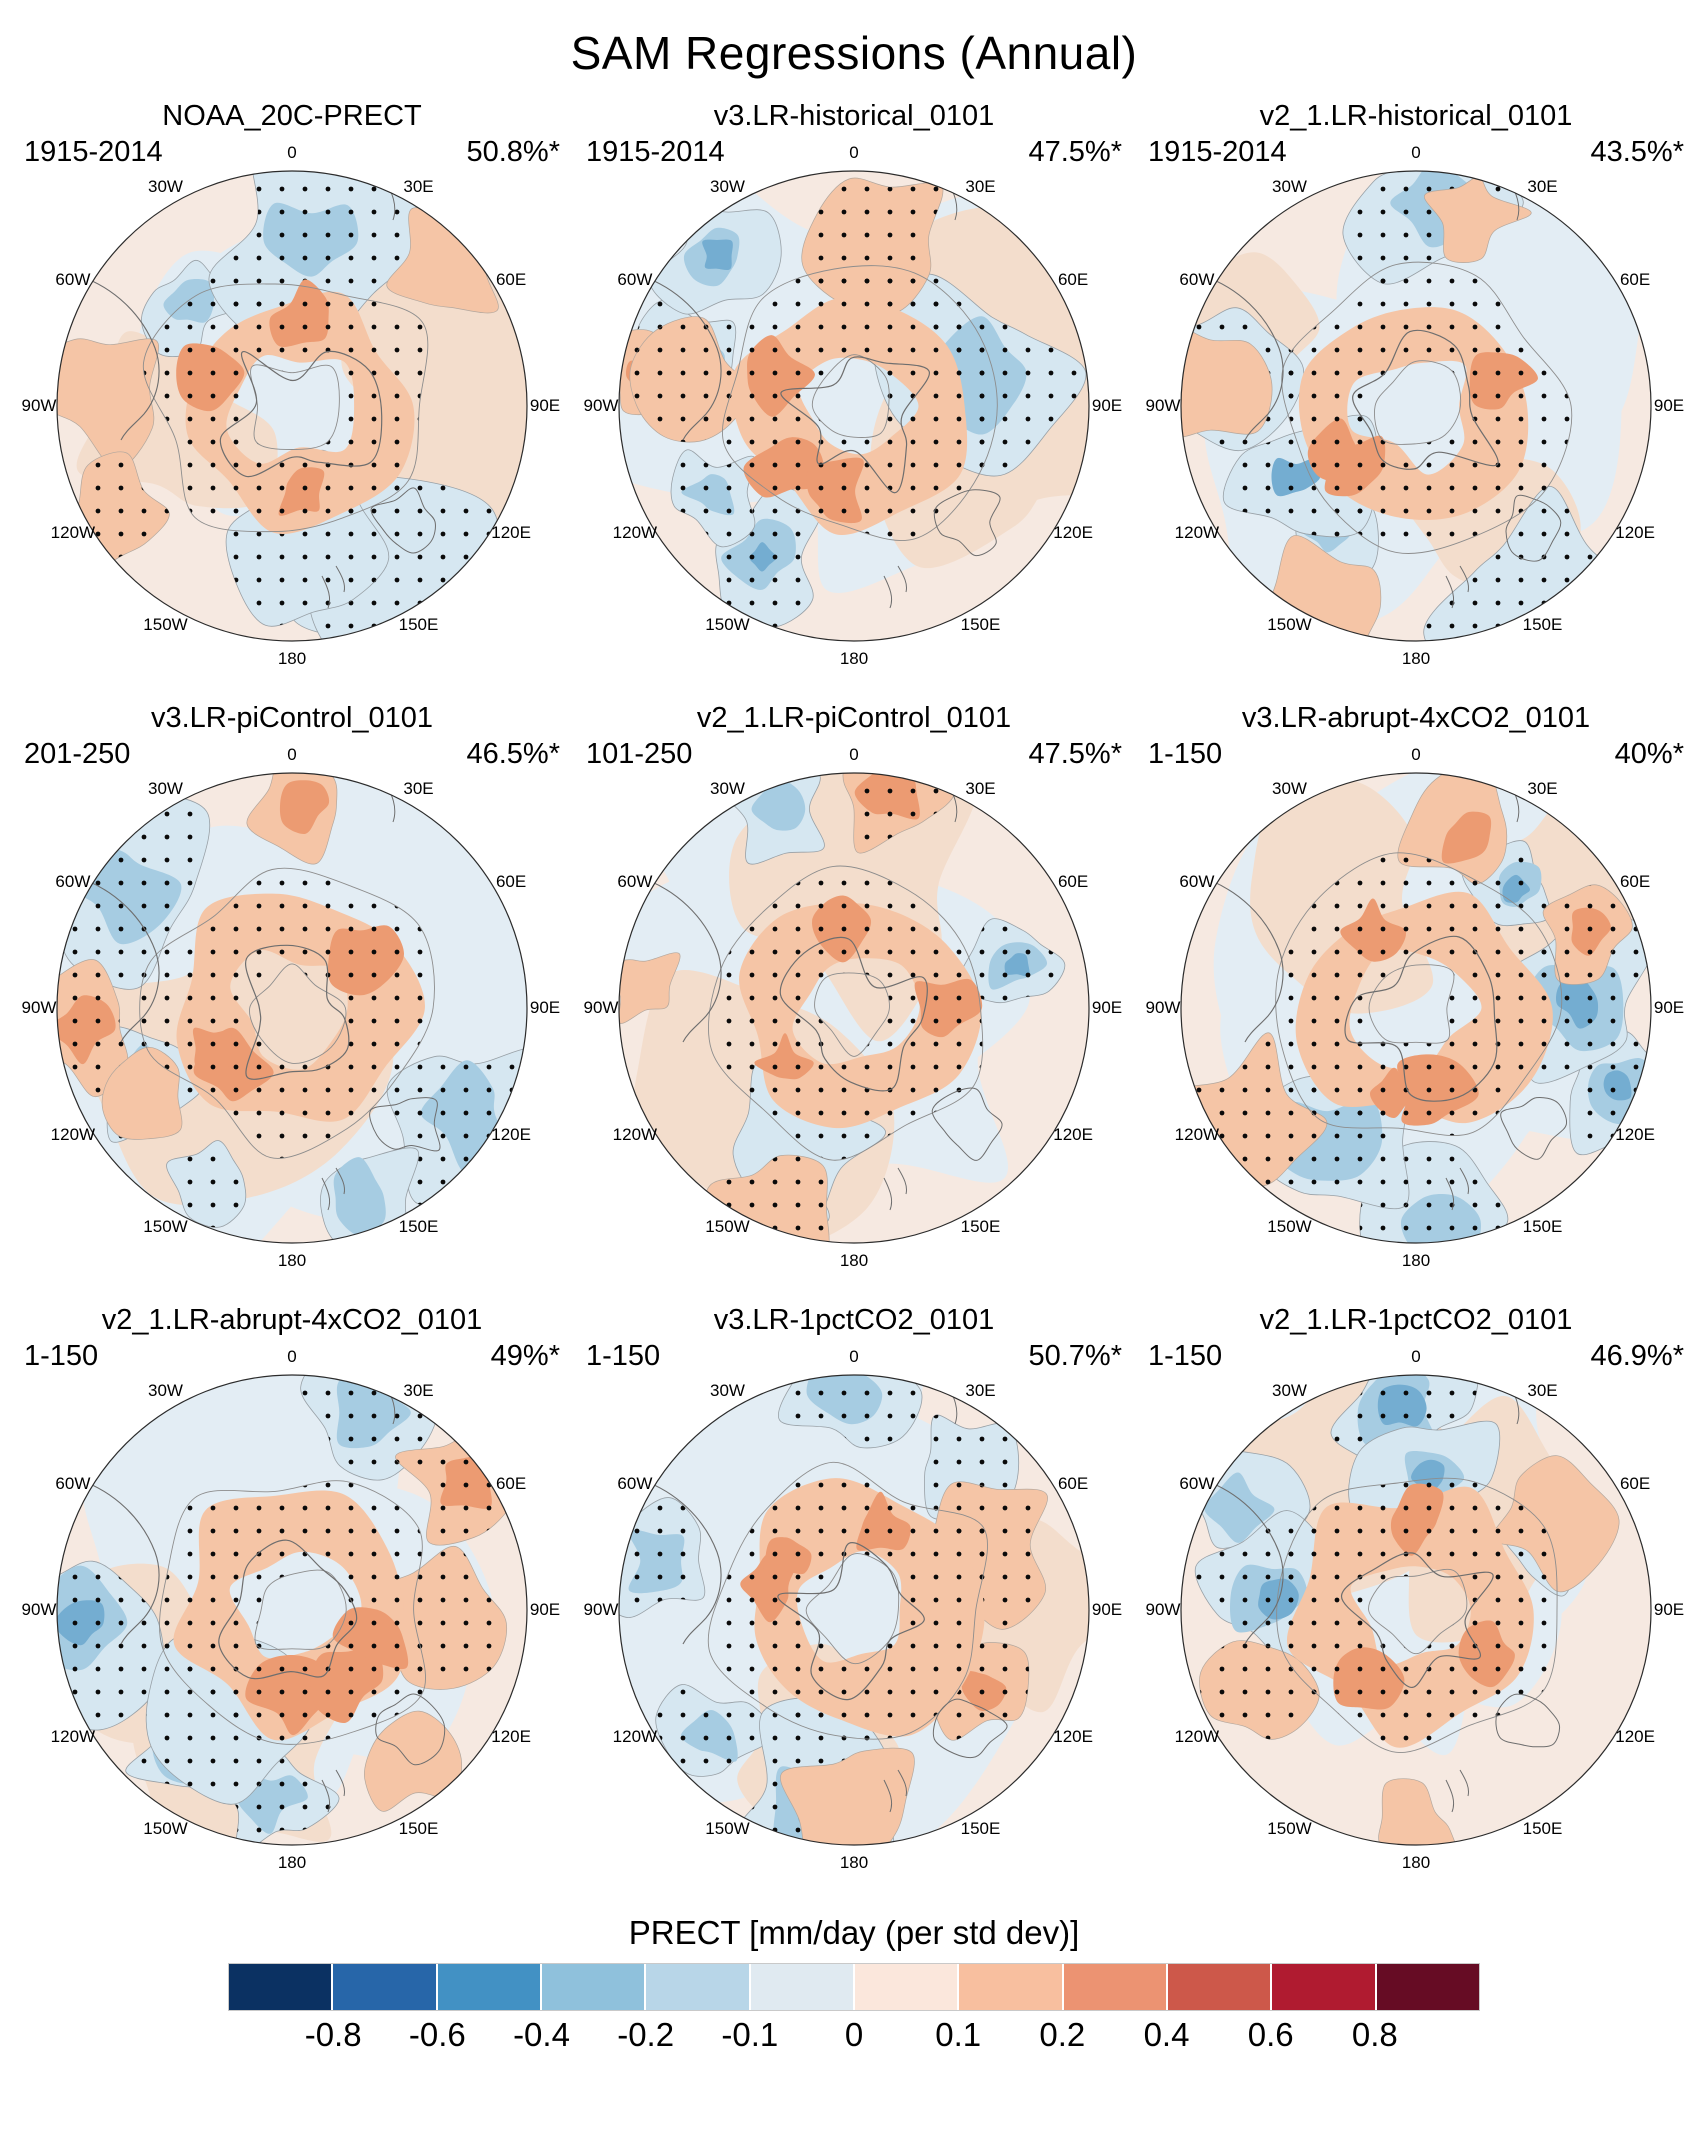 Image resolution: width=1708 pixels, height=2148 pixels. I want to click on colorbar-tick: 0.4, so click(1166, 2034).